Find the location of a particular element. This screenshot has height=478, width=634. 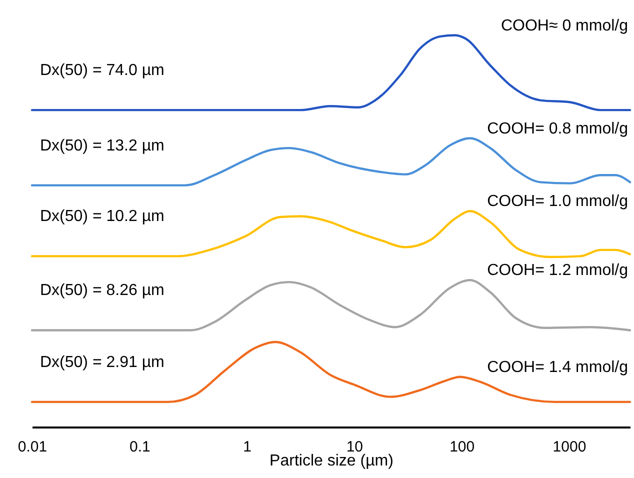

x-tick-label: 1000 is located at coordinates (569, 447).